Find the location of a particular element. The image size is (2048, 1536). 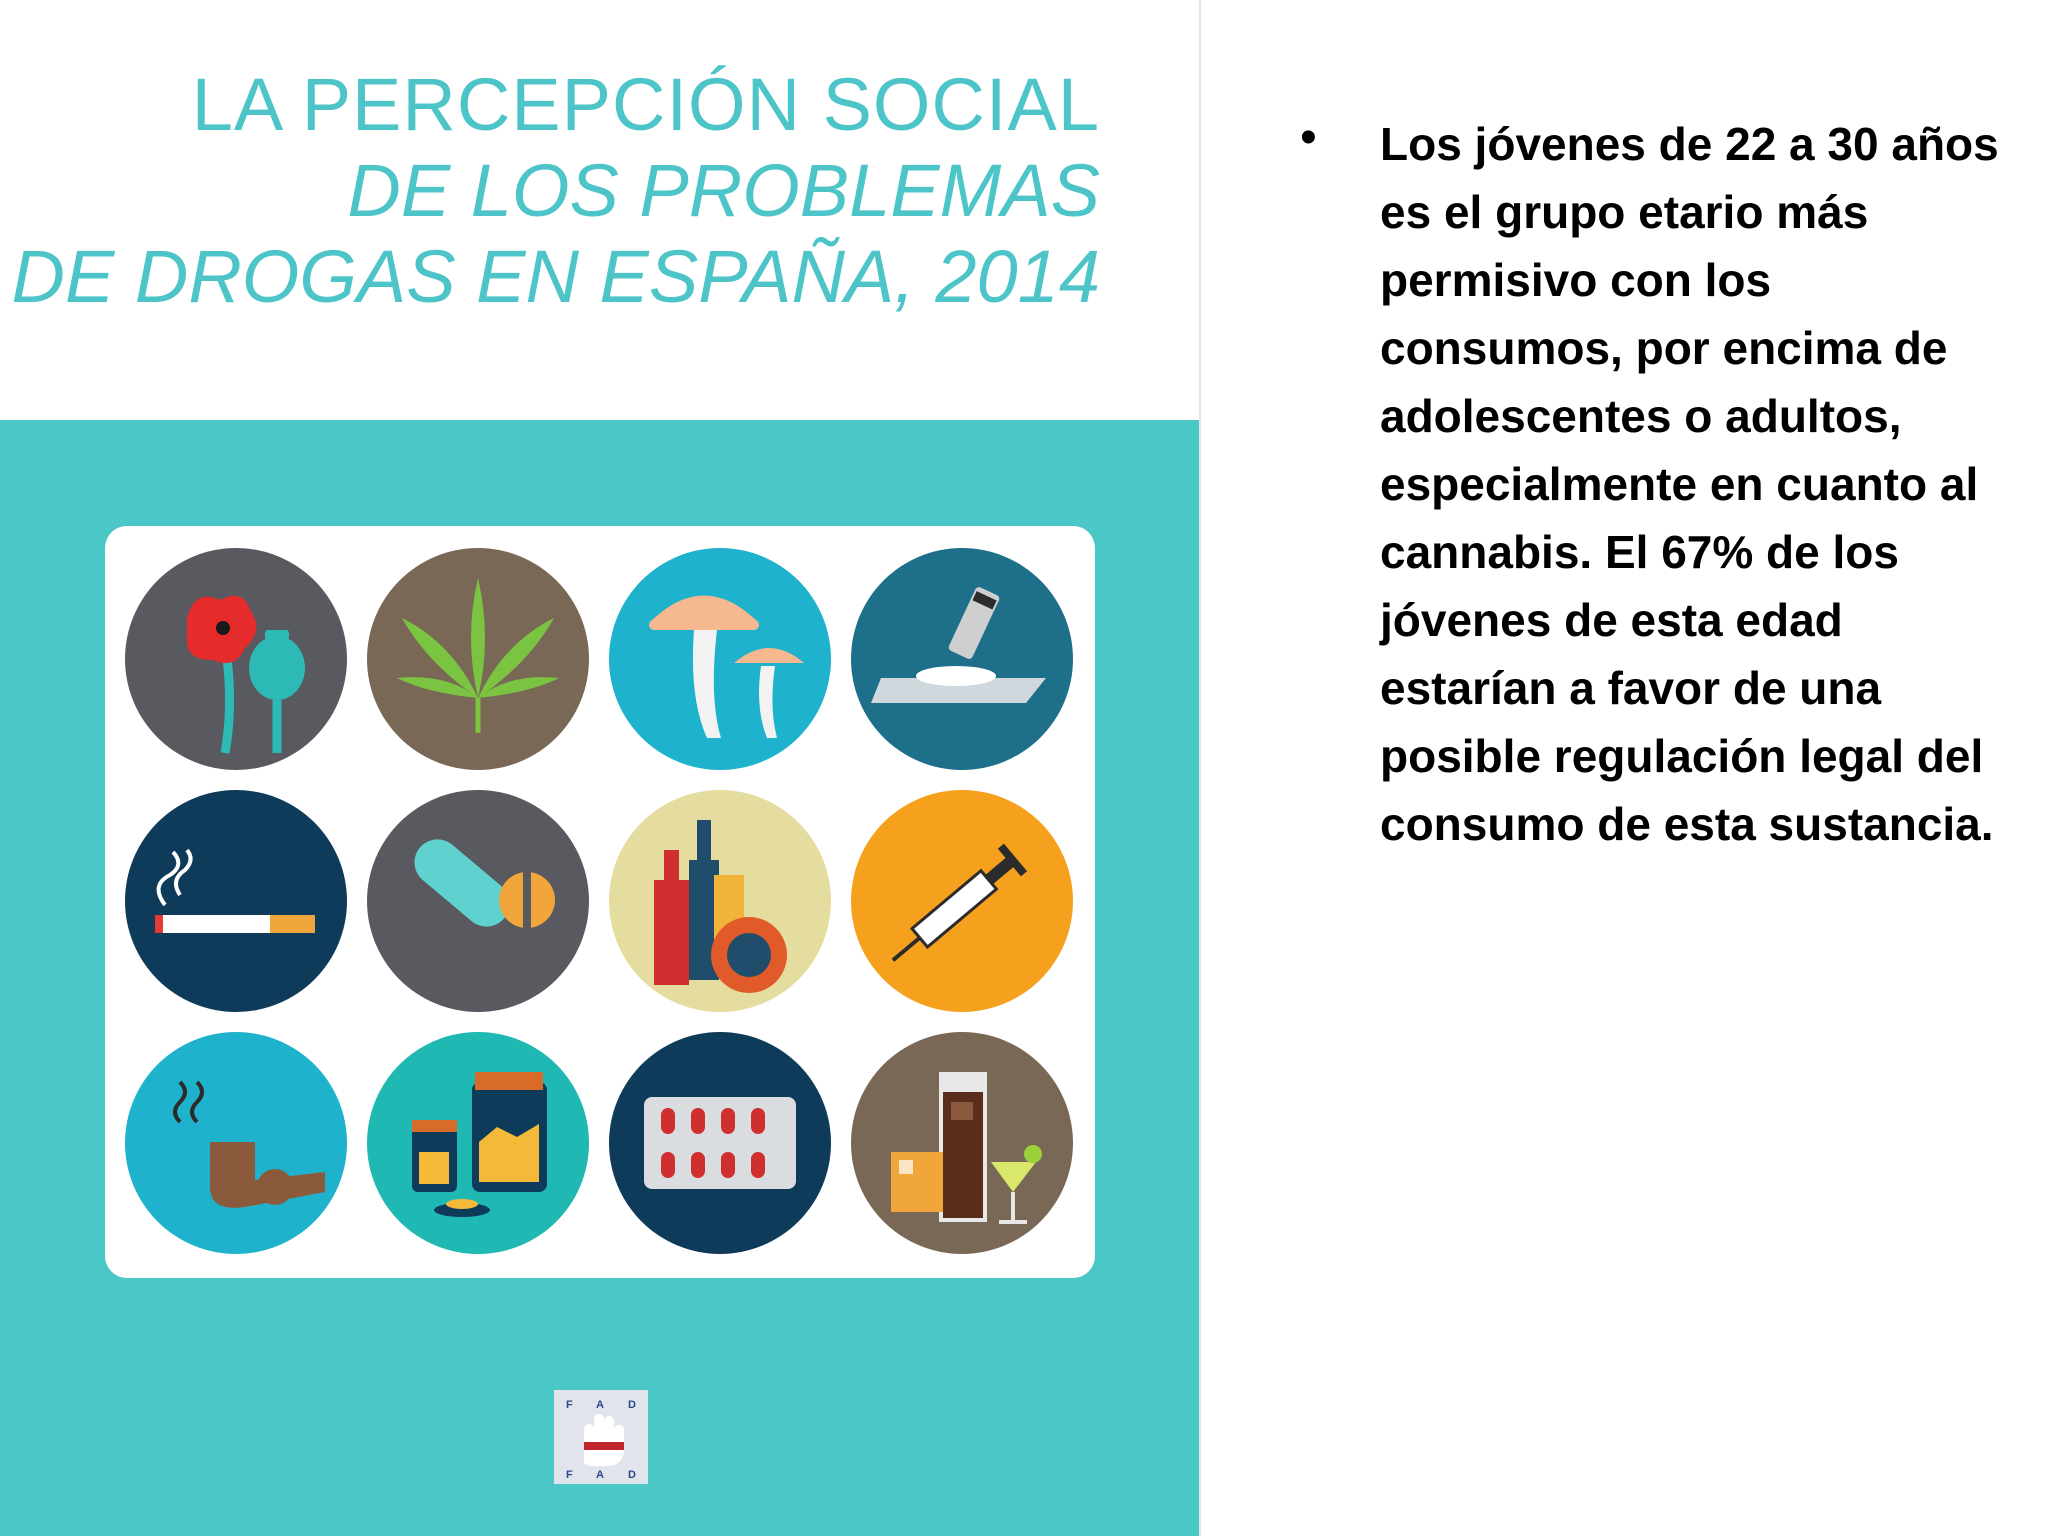

cigarette-icon is located at coordinates (236, 901).